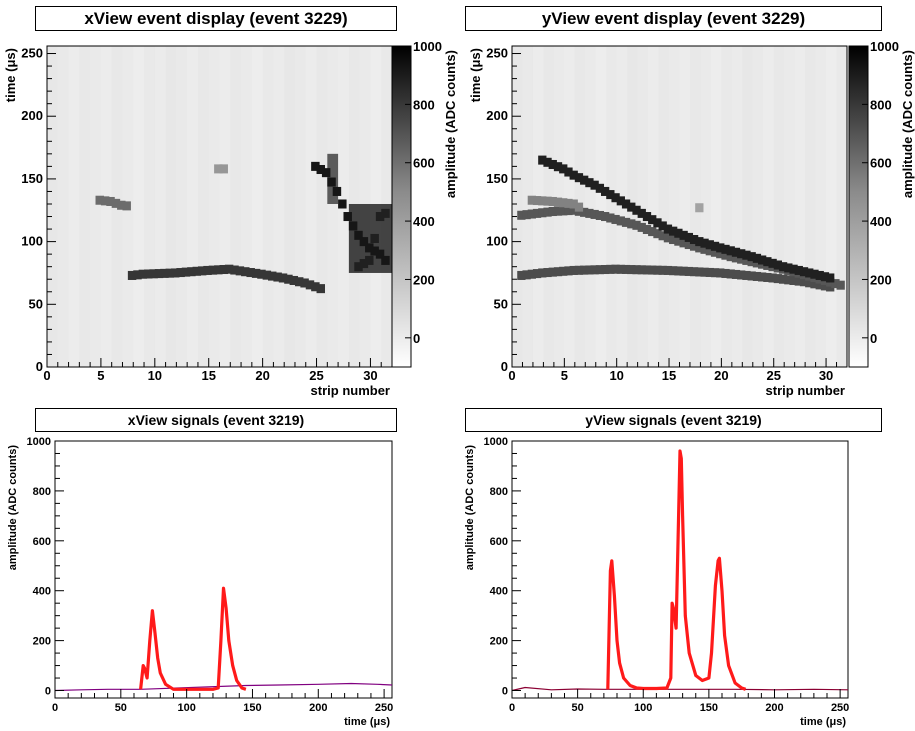 The width and height of the screenshot is (915, 731). What do you see at coordinates (826, 375) in the screenshot?
I see `ydisp-xtick-label: 30` at bounding box center [826, 375].